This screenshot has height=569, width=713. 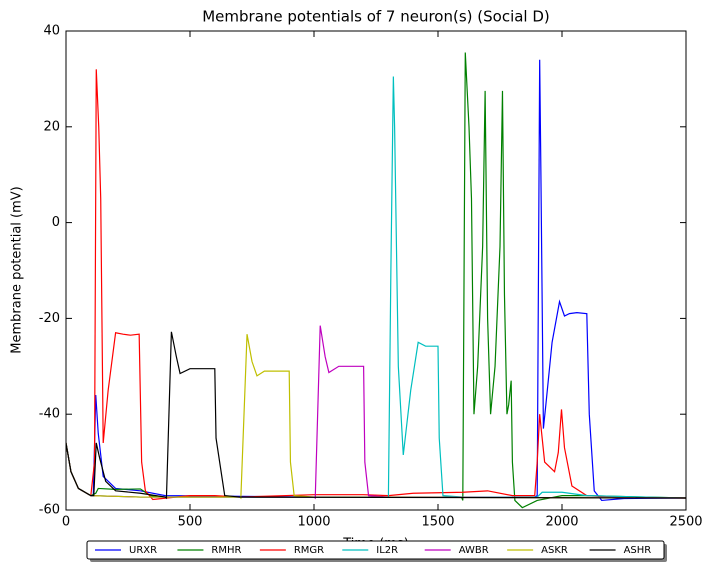 What do you see at coordinates (474, 550) in the screenshot?
I see `legend-label: AWBR` at bounding box center [474, 550].